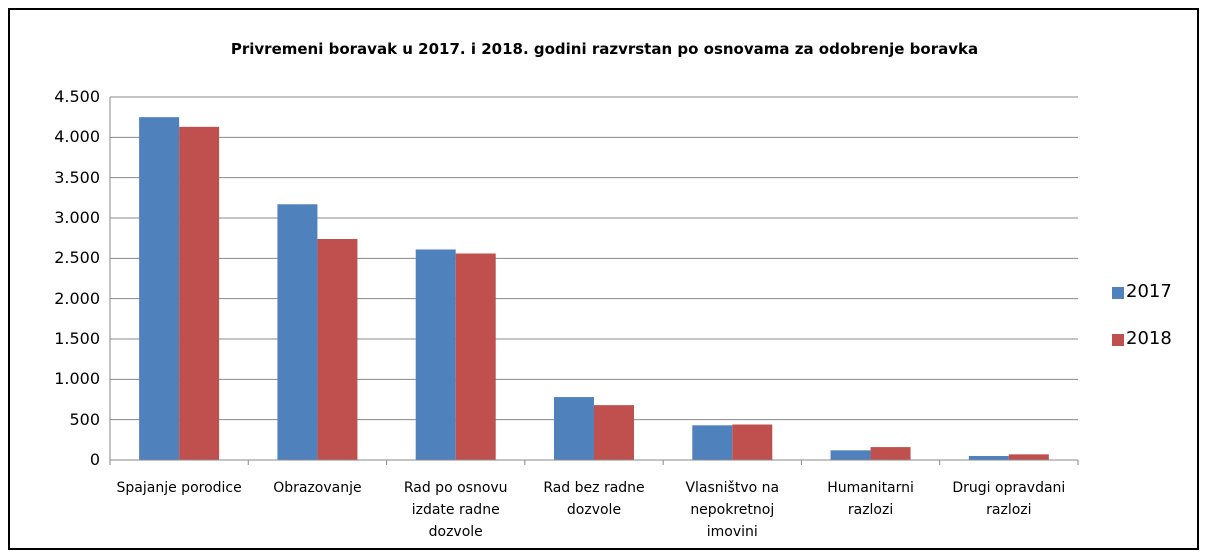 Image resolution: width=1209 pixels, height=560 pixels. Describe the element at coordinates (77, 379) in the screenshot. I see `y-tick-label: 1.000` at that location.